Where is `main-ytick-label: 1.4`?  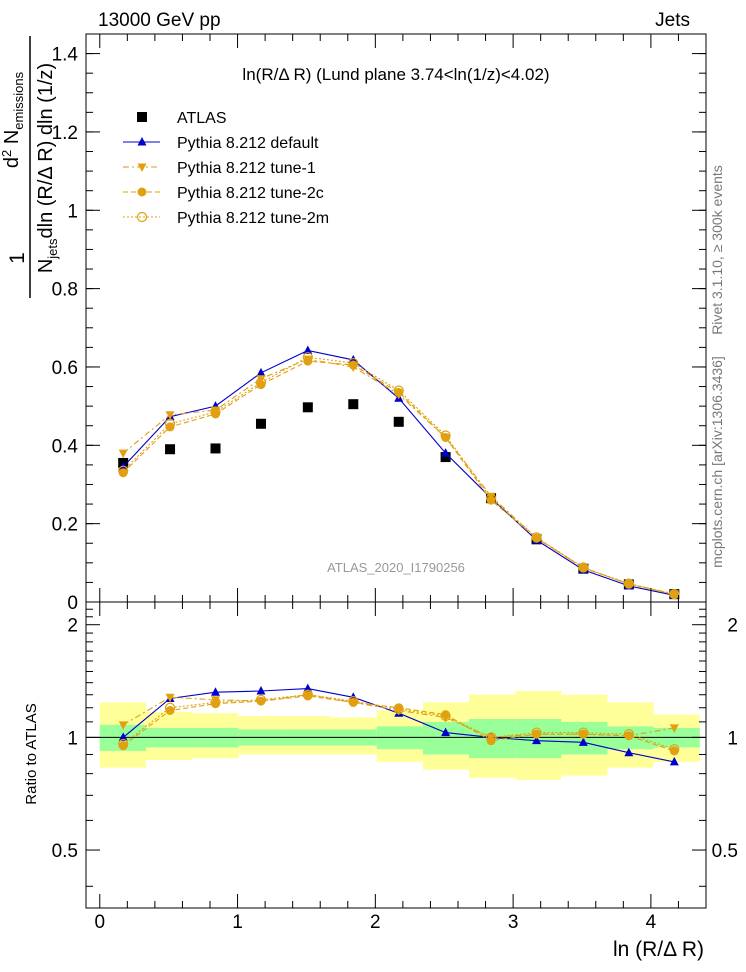 main-ytick-label: 1.4 is located at coordinates (65, 55).